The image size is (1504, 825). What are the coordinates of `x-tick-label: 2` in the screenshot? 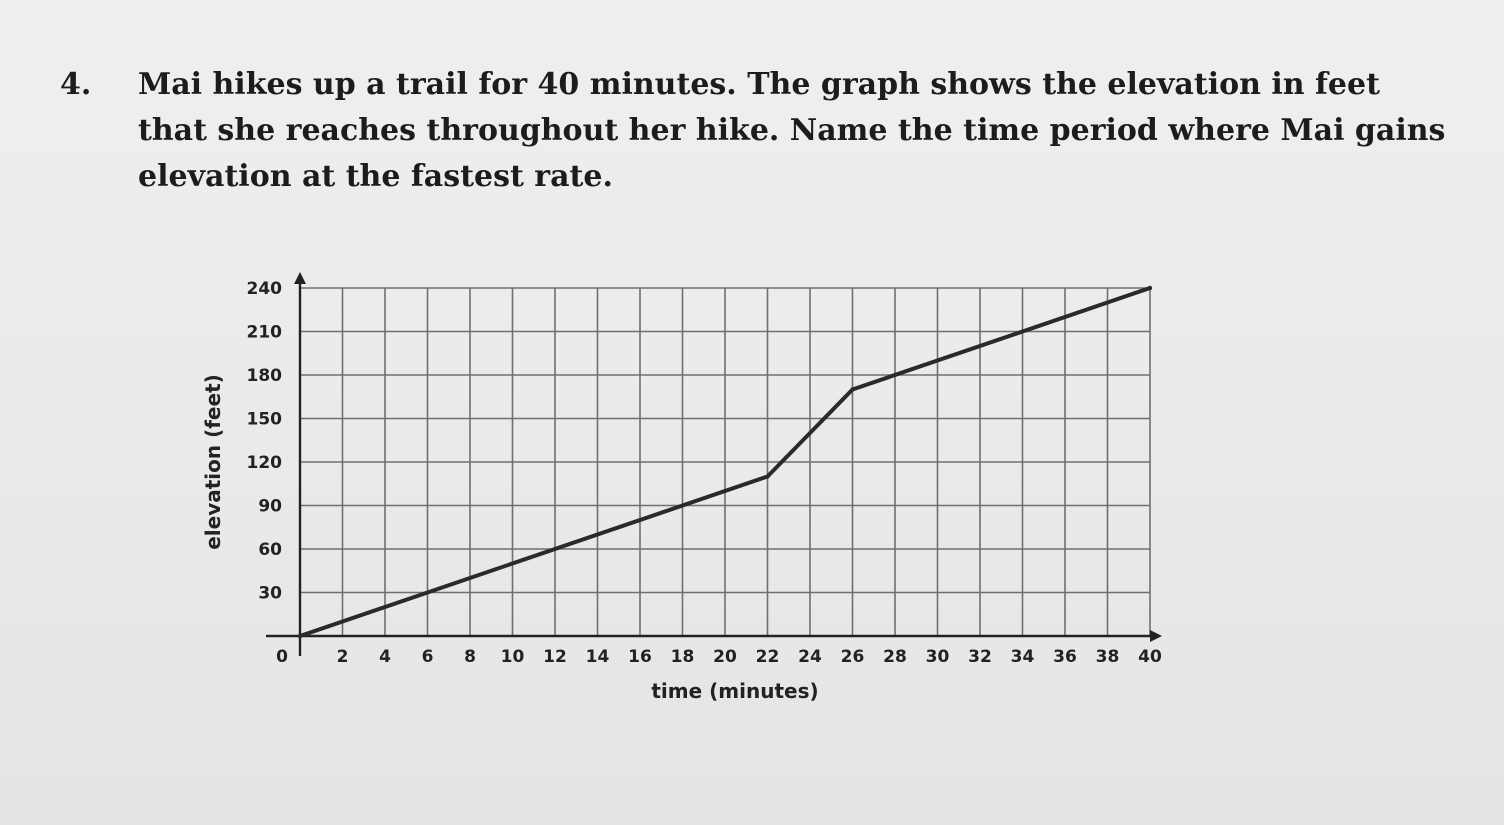 It's located at (343, 657).